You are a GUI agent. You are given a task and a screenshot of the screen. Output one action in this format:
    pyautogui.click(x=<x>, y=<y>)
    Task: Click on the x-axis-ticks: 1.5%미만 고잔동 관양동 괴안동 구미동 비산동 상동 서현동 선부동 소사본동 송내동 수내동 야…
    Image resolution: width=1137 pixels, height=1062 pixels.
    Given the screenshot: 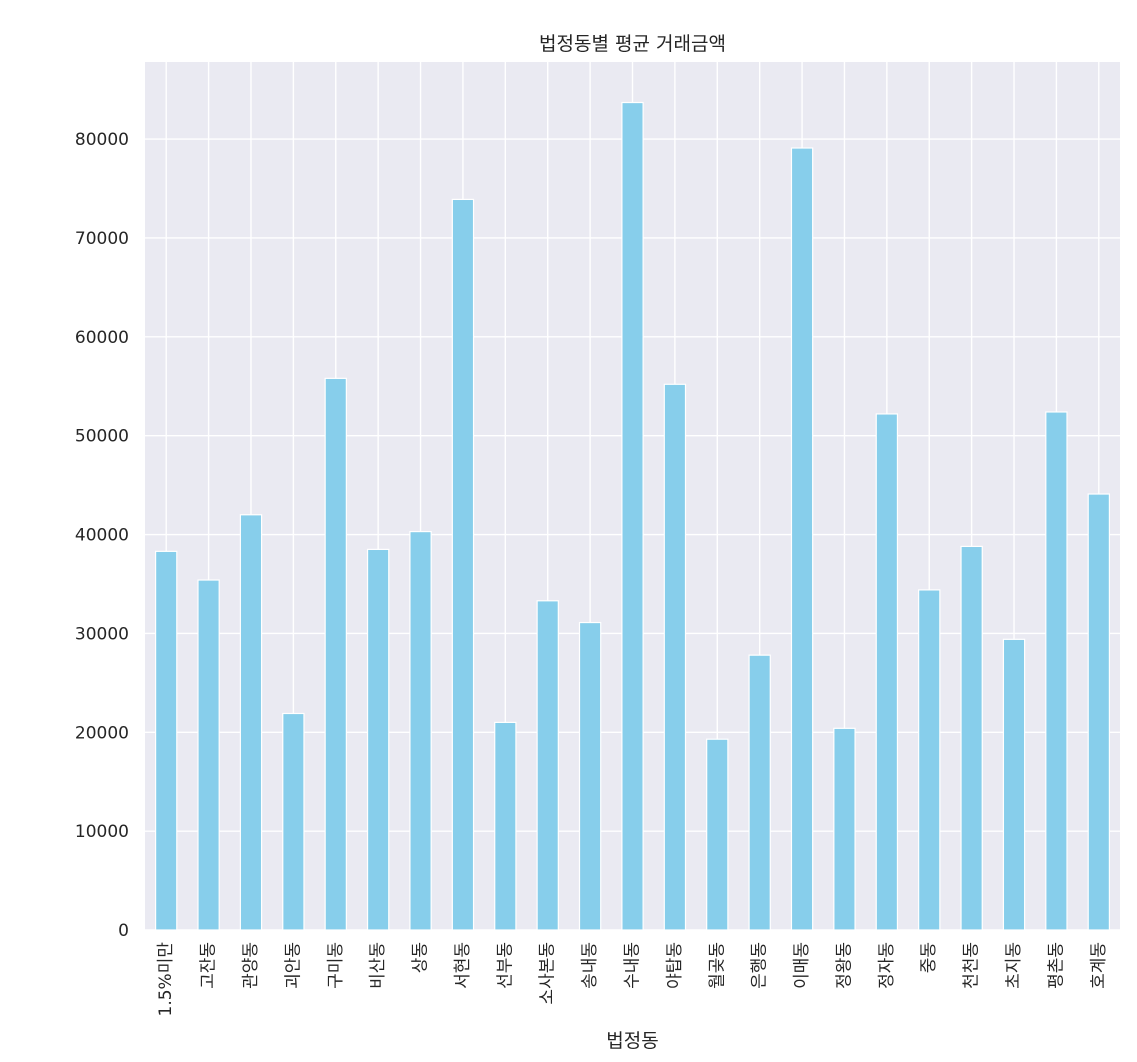 What is the action you would take?
    pyautogui.click(x=632, y=979)
    